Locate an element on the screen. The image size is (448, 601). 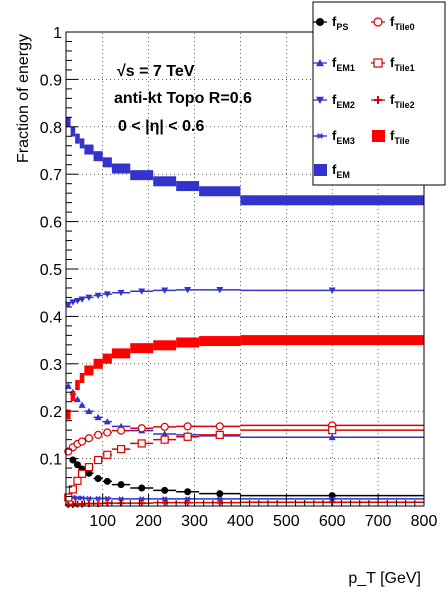
y-tick-label: 0.8 is located at coordinates (51, 128).